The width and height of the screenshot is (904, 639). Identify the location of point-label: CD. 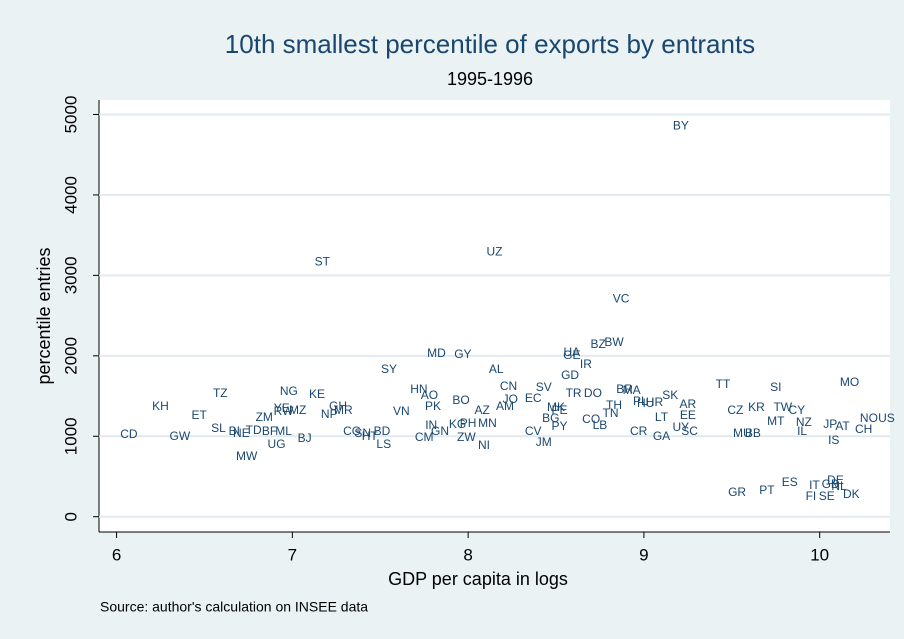
(129, 434).